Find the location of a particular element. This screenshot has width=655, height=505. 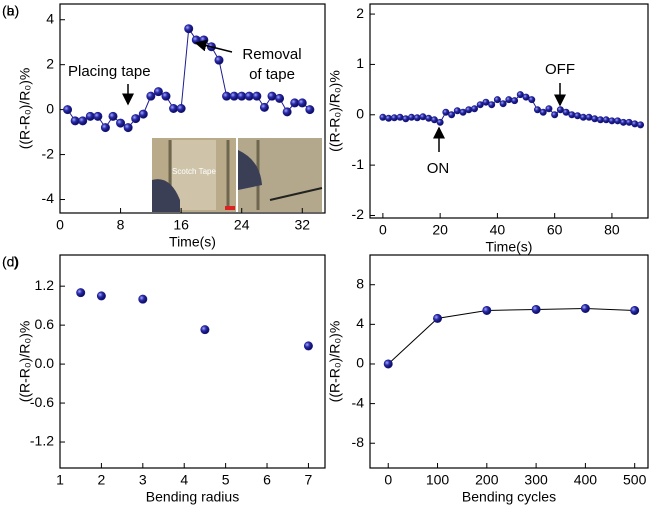

x-tick-label: 400 is located at coordinates (586, 480).